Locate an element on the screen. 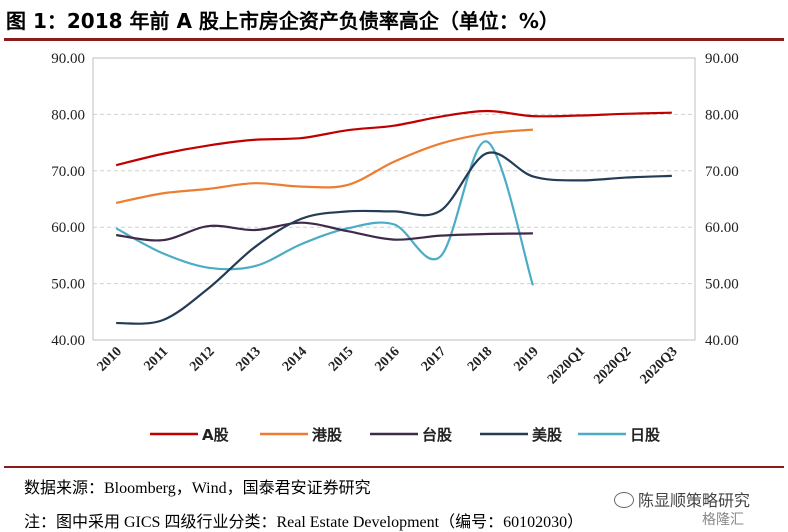 The width and height of the screenshot is (788, 532). x-tick-label: 2011 is located at coordinates (156, 359).